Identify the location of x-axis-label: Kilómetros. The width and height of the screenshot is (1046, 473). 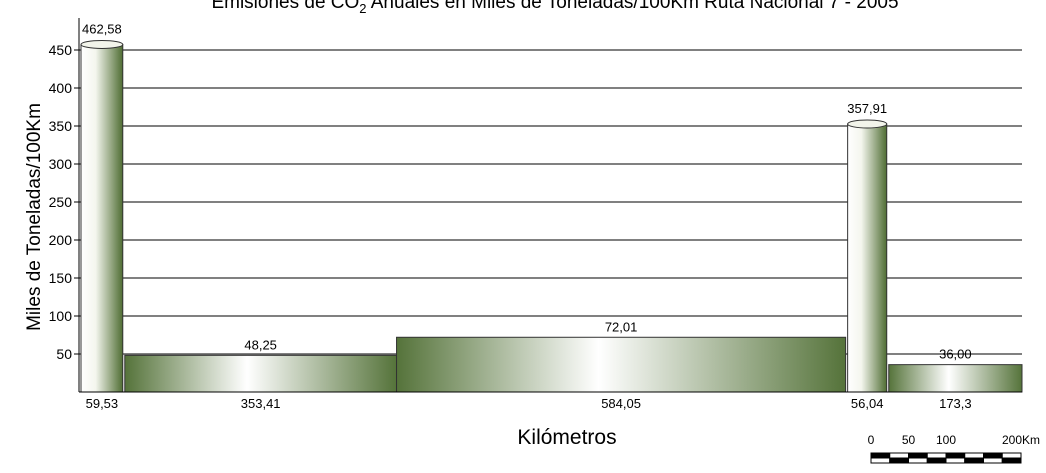
(566, 437).